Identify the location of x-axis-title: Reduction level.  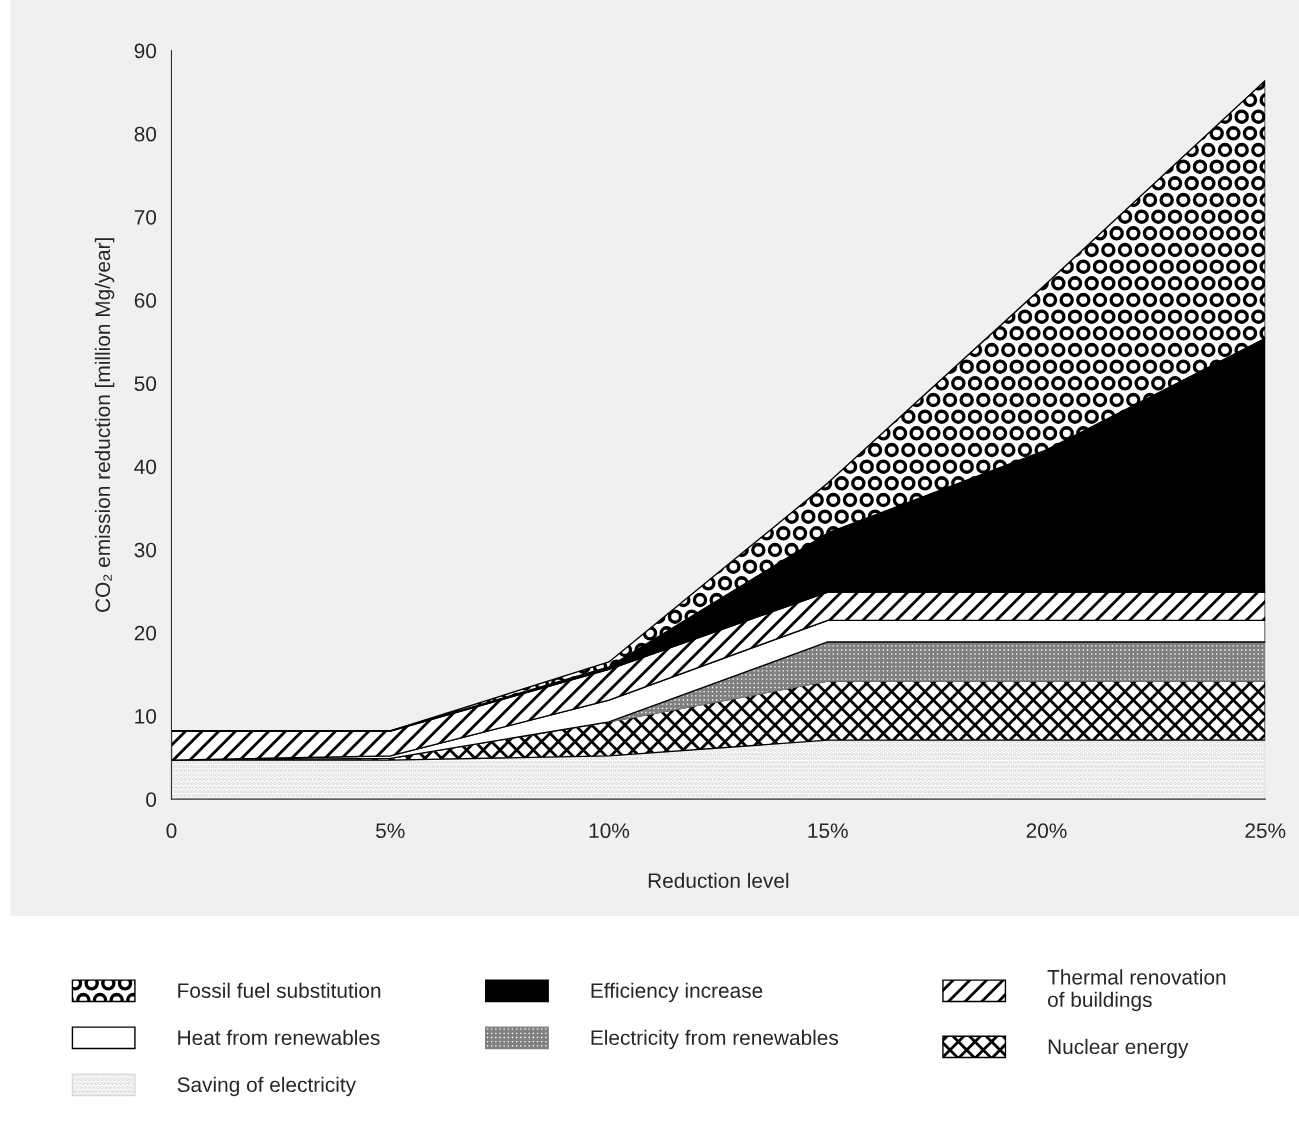
(718, 880).